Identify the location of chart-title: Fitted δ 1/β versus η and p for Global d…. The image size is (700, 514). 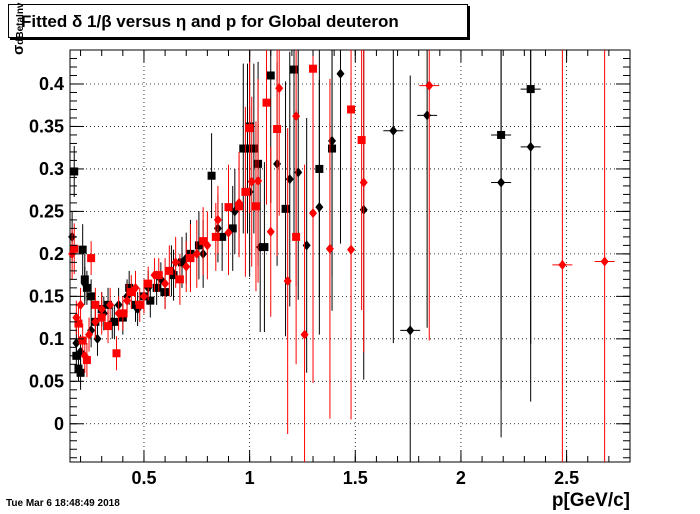
(210, 21).